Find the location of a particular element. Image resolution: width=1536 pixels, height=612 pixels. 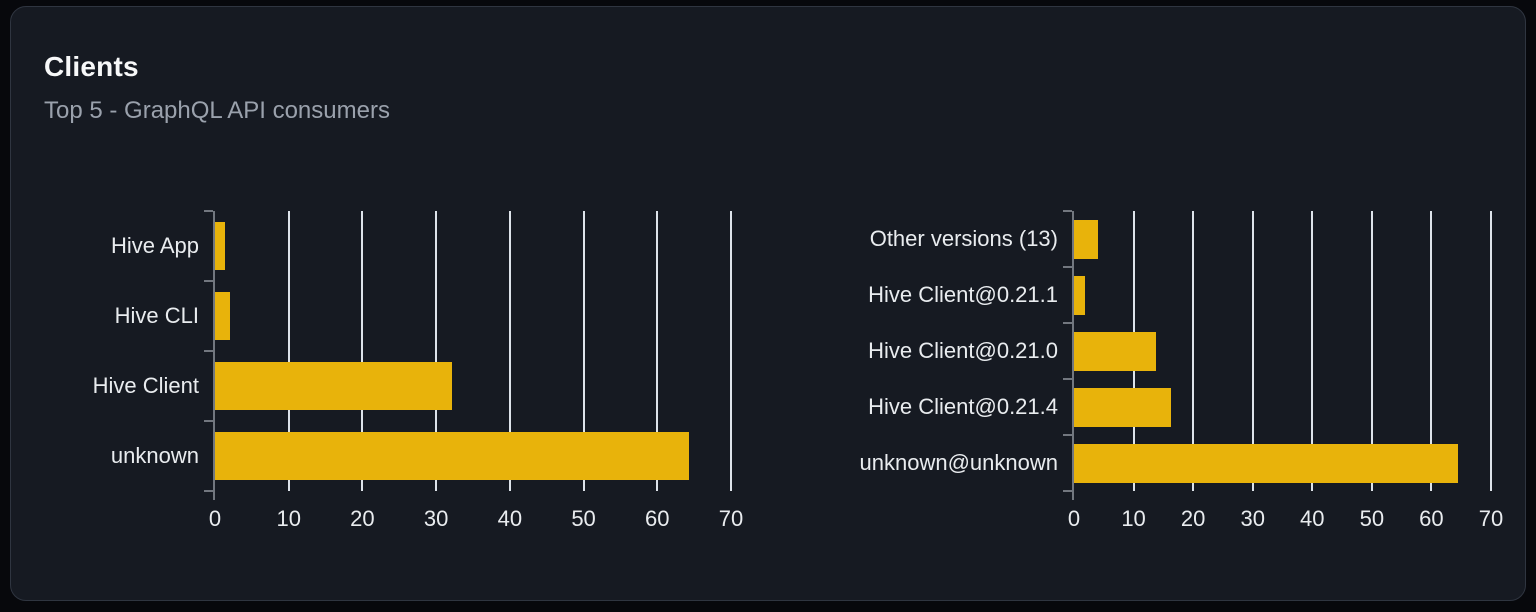

category-label: unknown@unknown is located at coordinates (958, 462).